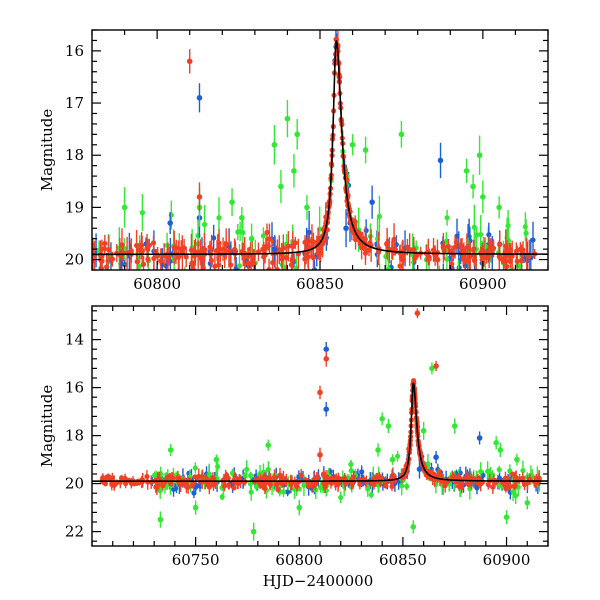  What do you see at coordinates (74, 260) in the screenshot?
I see `y-tick-label: 20` at bounding box center [74, 260].